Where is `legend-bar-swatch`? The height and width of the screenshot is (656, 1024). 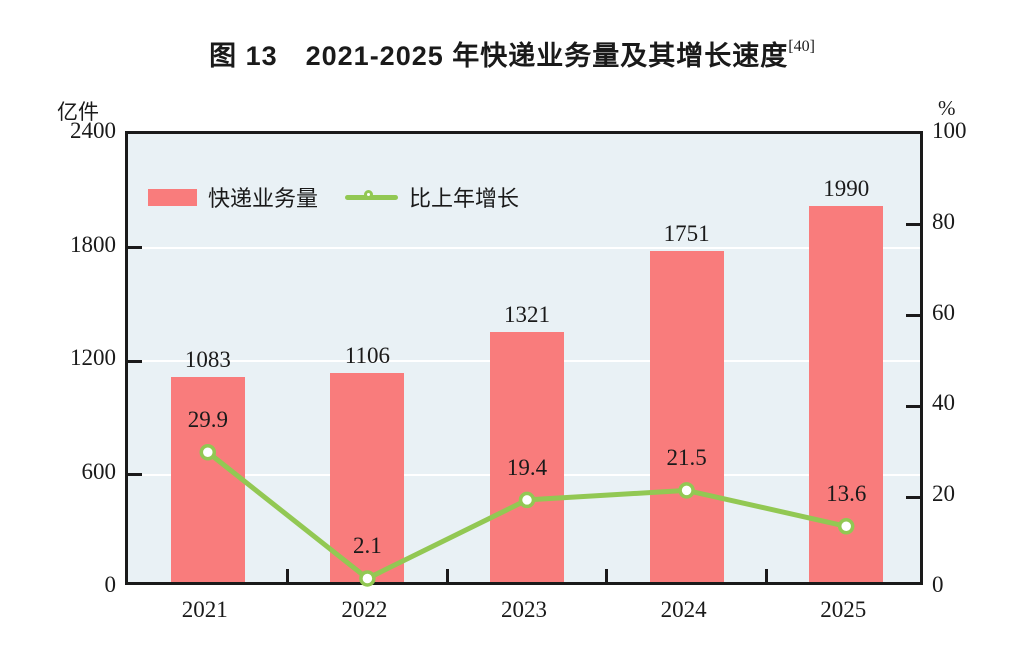 legend-bar-swatch is located at coordinates (172, 197).